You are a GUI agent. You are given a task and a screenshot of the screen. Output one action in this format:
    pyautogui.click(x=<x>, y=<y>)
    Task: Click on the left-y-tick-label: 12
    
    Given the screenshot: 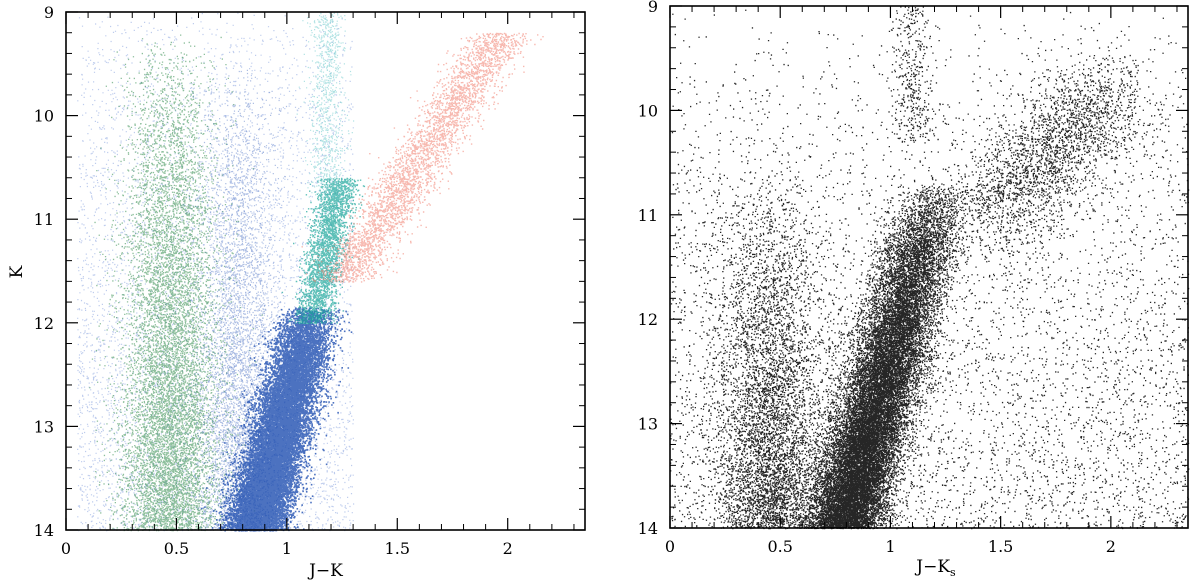 What is the action you would take?
    pyautogui.click(x=44, y=323)
    